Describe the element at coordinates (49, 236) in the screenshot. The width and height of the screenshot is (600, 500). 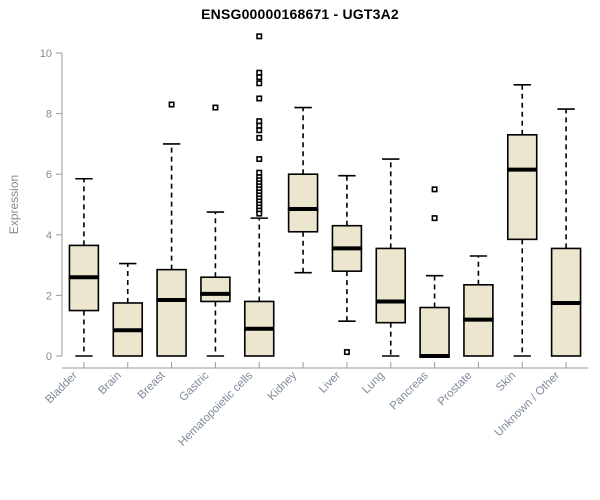
I see `y-tick-label: 4` at that location.